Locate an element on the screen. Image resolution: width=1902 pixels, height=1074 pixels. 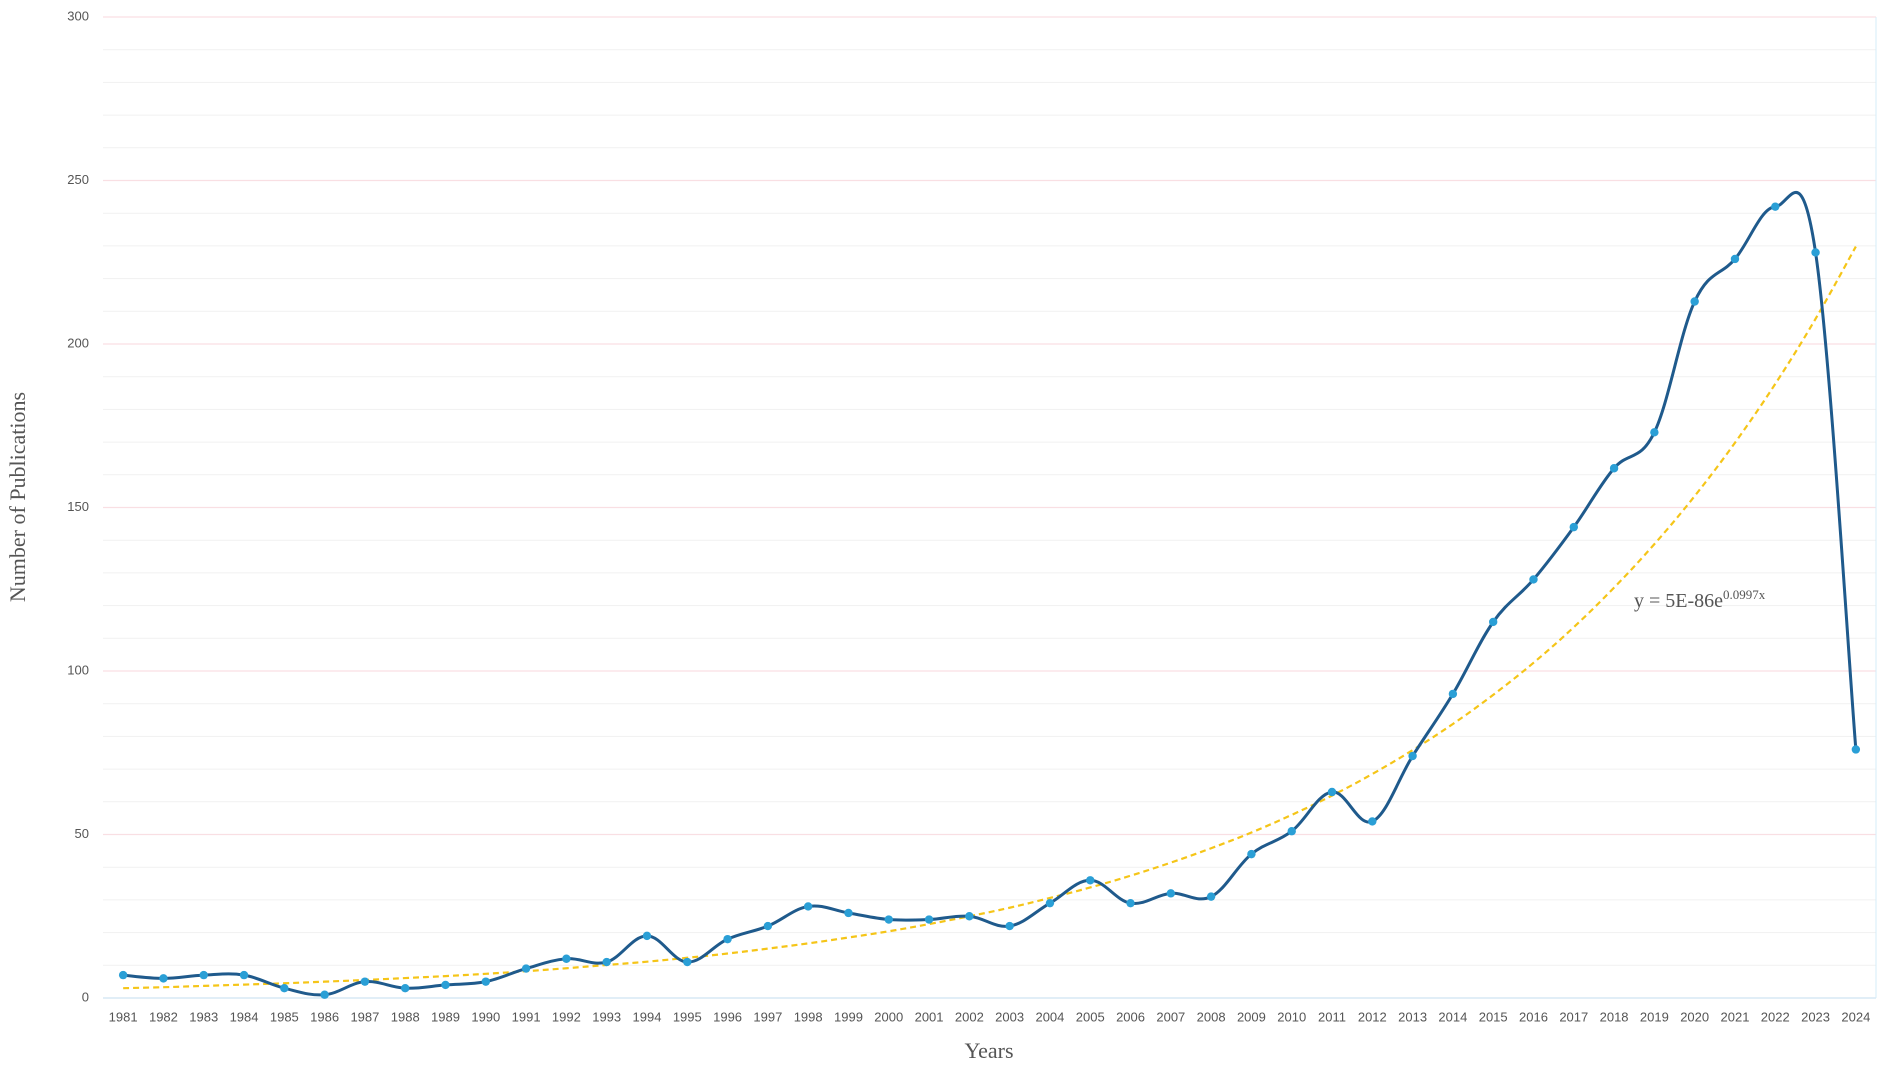
y-tick-label: 50 is located at coordinates (82, 833).